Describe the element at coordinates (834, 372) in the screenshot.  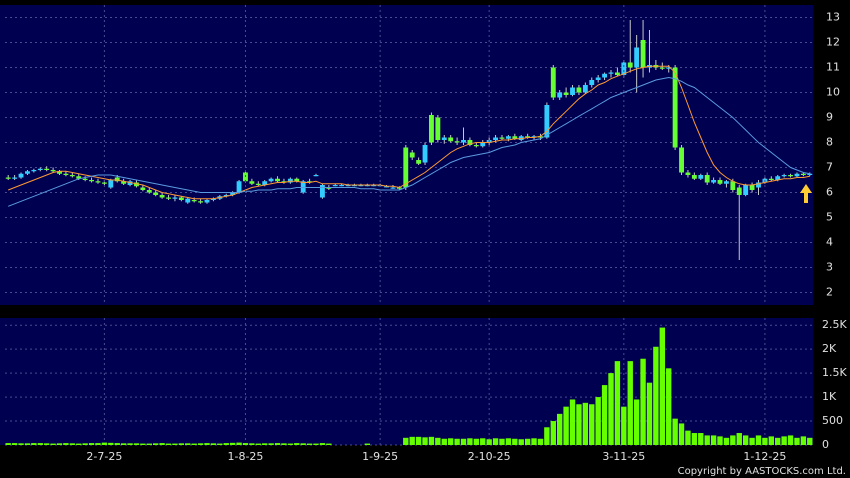
I see `y-tick-label: 1.5K` at that location.